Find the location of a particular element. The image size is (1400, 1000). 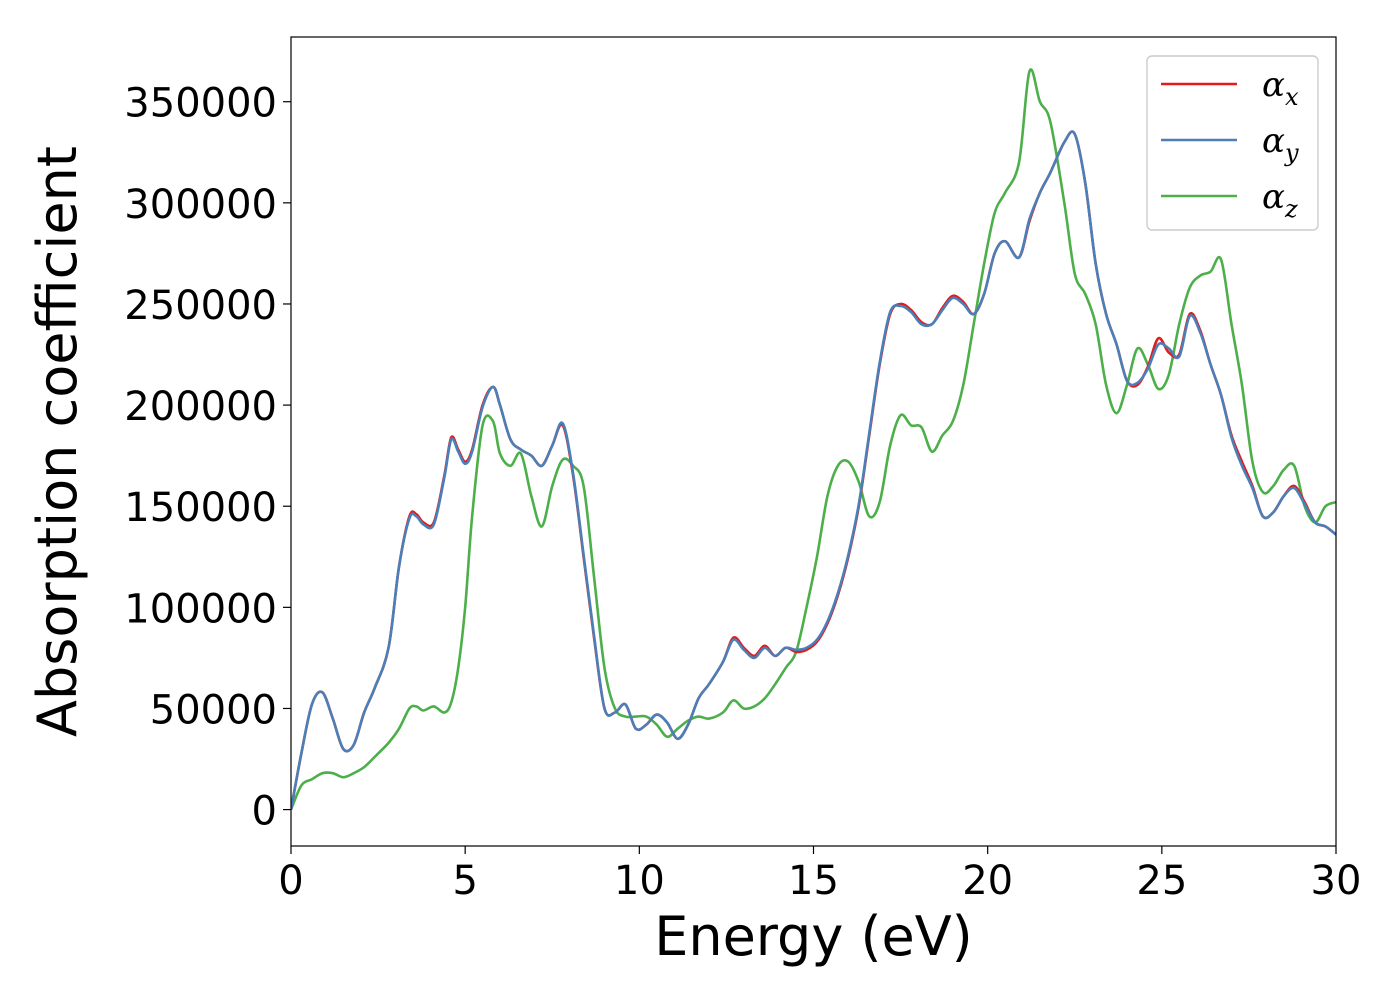

y-tick-label: 0 is located at coordinates (264, 812).